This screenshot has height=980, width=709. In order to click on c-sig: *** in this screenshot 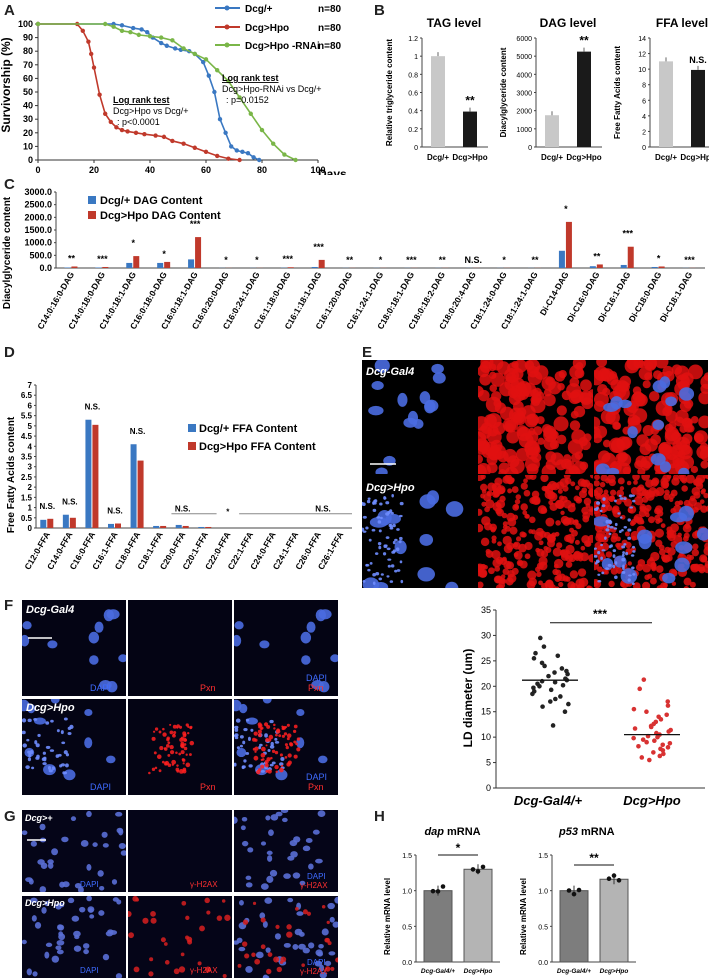, I will do `click(411, 260)`.